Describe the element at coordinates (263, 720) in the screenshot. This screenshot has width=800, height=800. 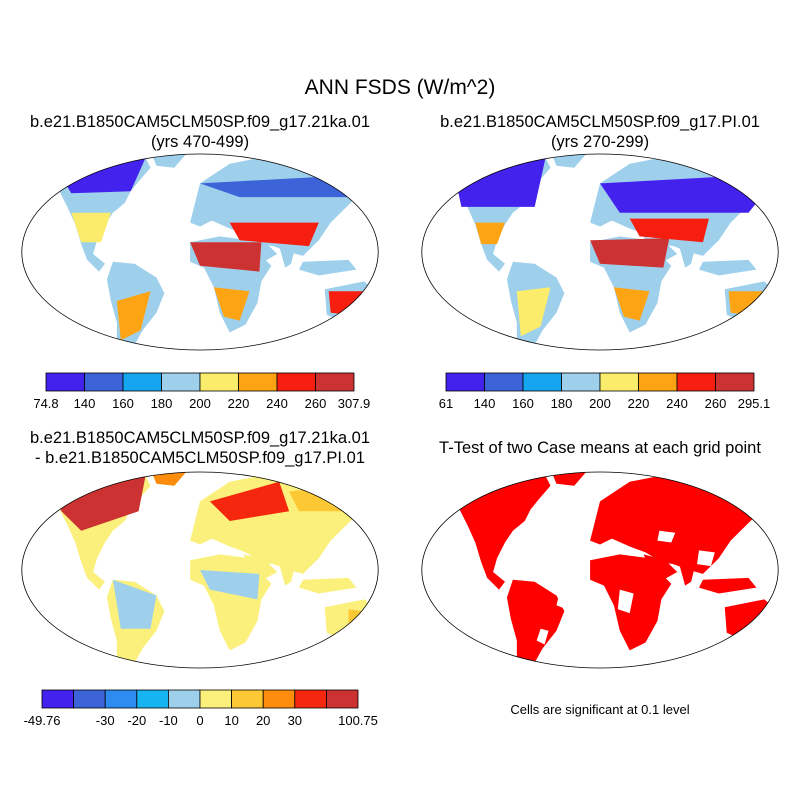
I see `colorbar-difference-tick-label: 20` at that location.